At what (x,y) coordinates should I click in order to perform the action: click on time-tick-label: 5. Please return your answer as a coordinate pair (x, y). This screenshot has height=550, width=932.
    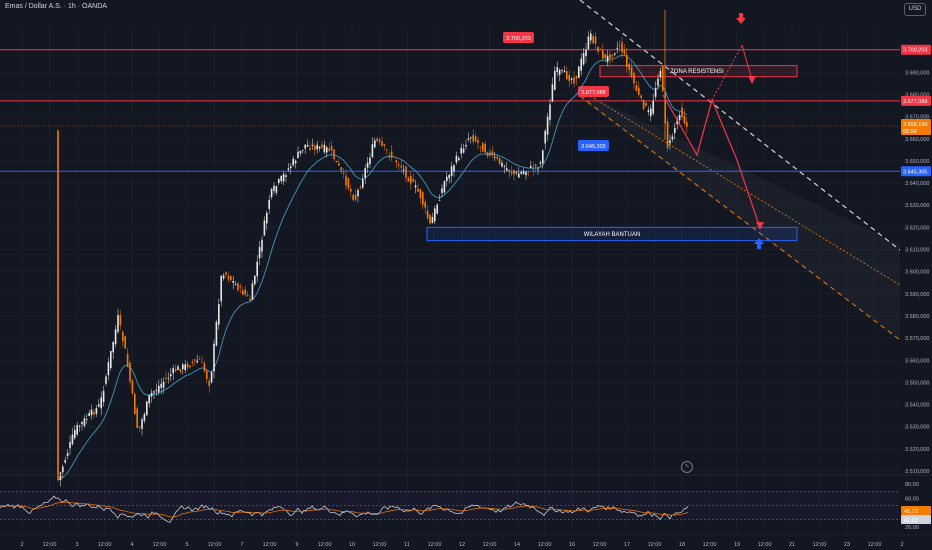
    Looking at the image, I should click on (186, 545).